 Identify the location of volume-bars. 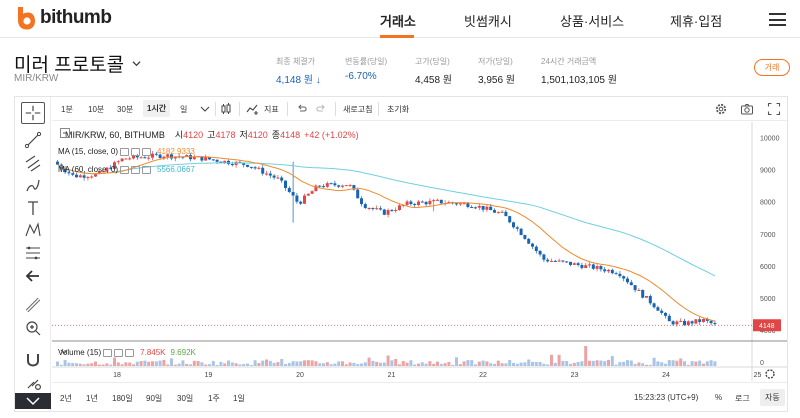
(386, 356).